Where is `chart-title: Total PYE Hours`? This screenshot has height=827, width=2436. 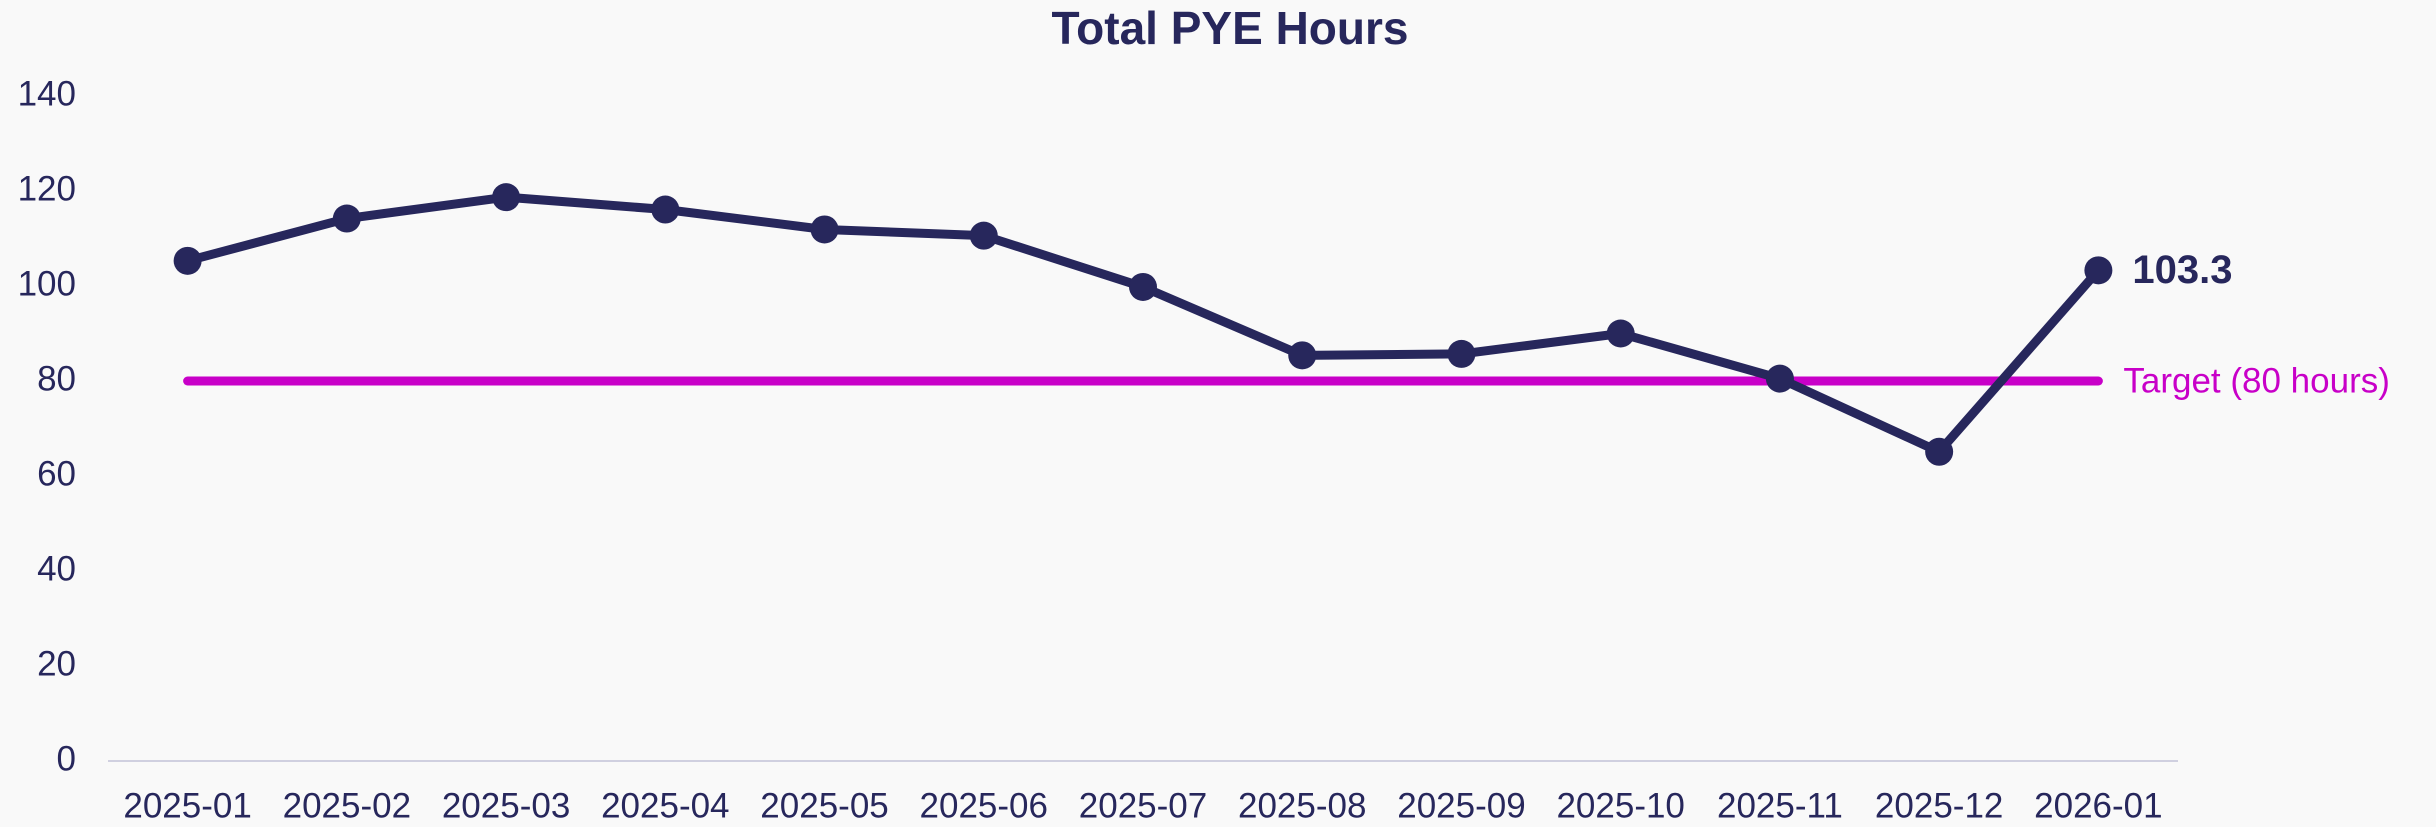 chart-title: Total PYE Hours is located at coordinates (1230, 28).